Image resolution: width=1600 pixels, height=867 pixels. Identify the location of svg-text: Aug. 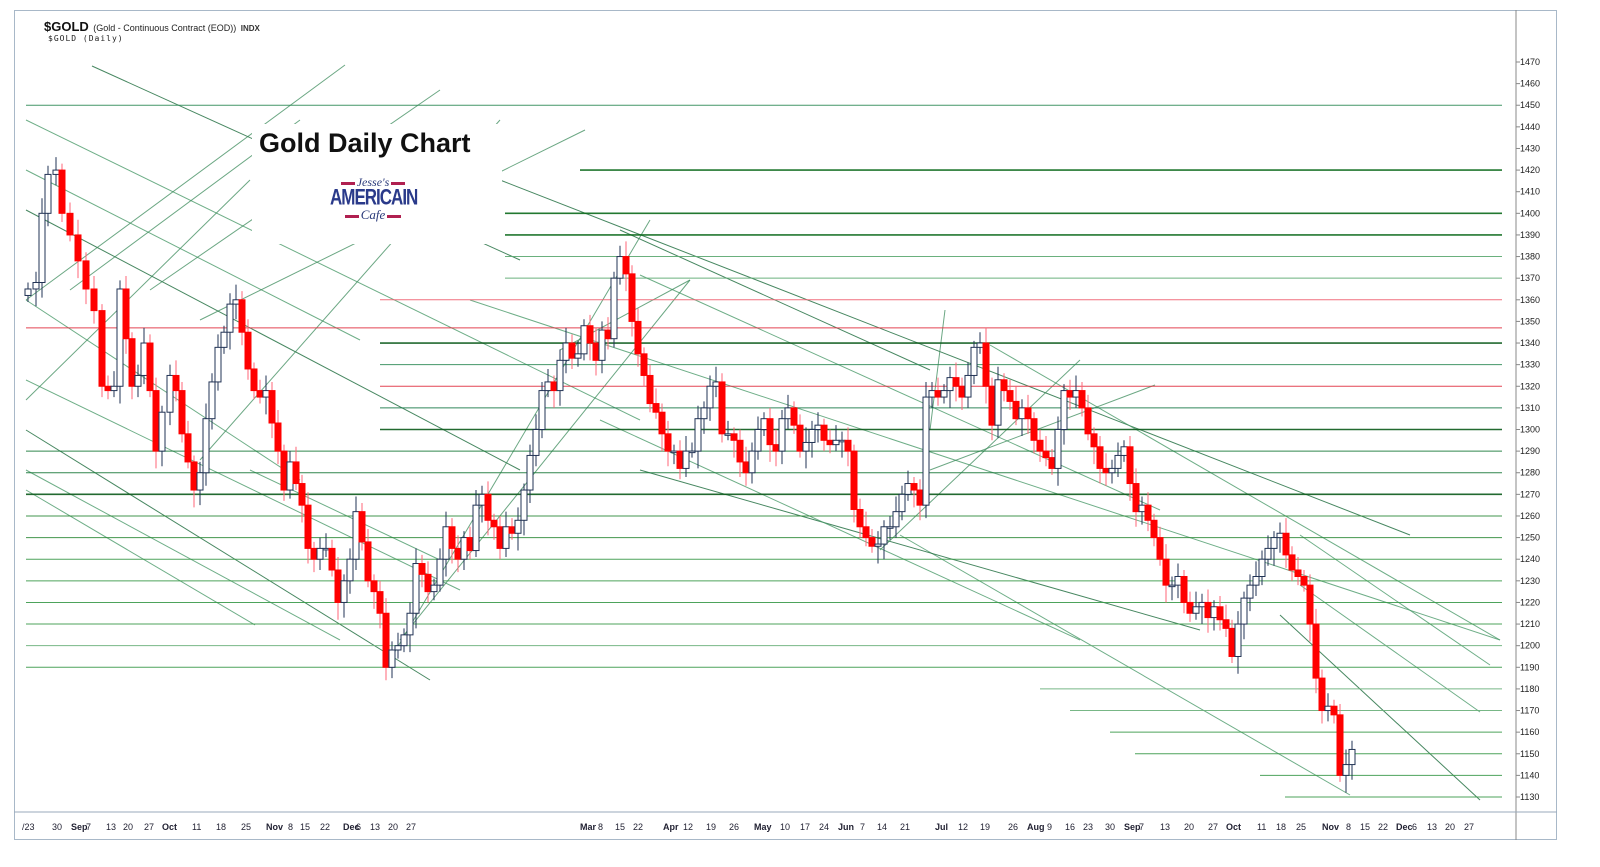
(1036, 827).